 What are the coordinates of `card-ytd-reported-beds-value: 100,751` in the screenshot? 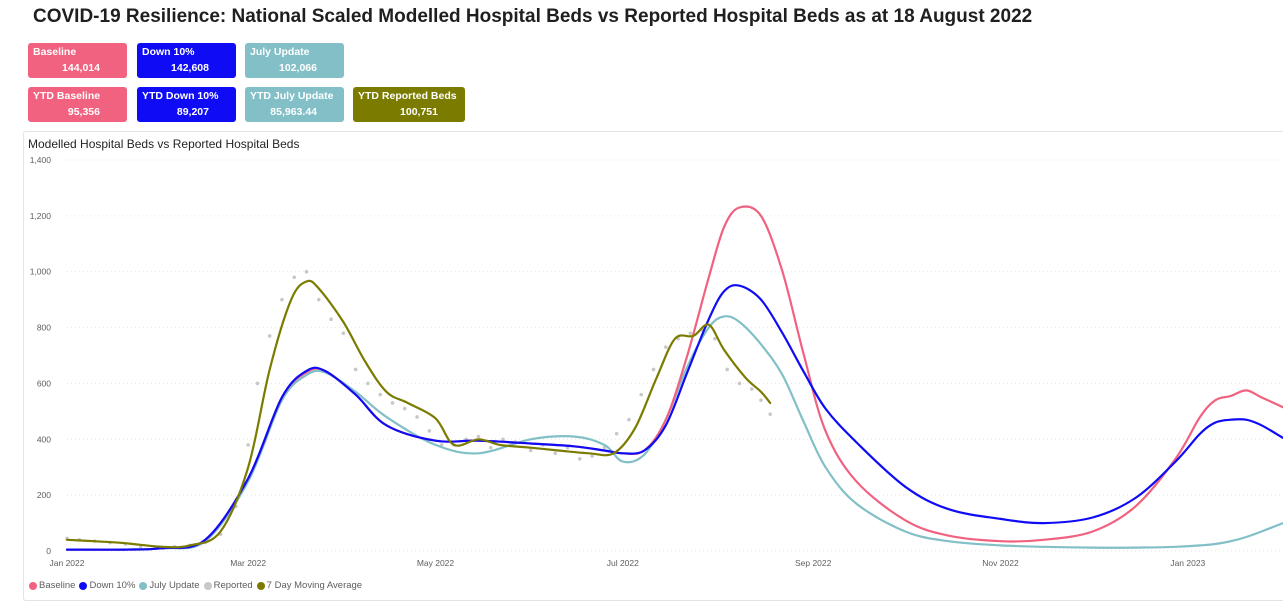 It's located at (419, 112).